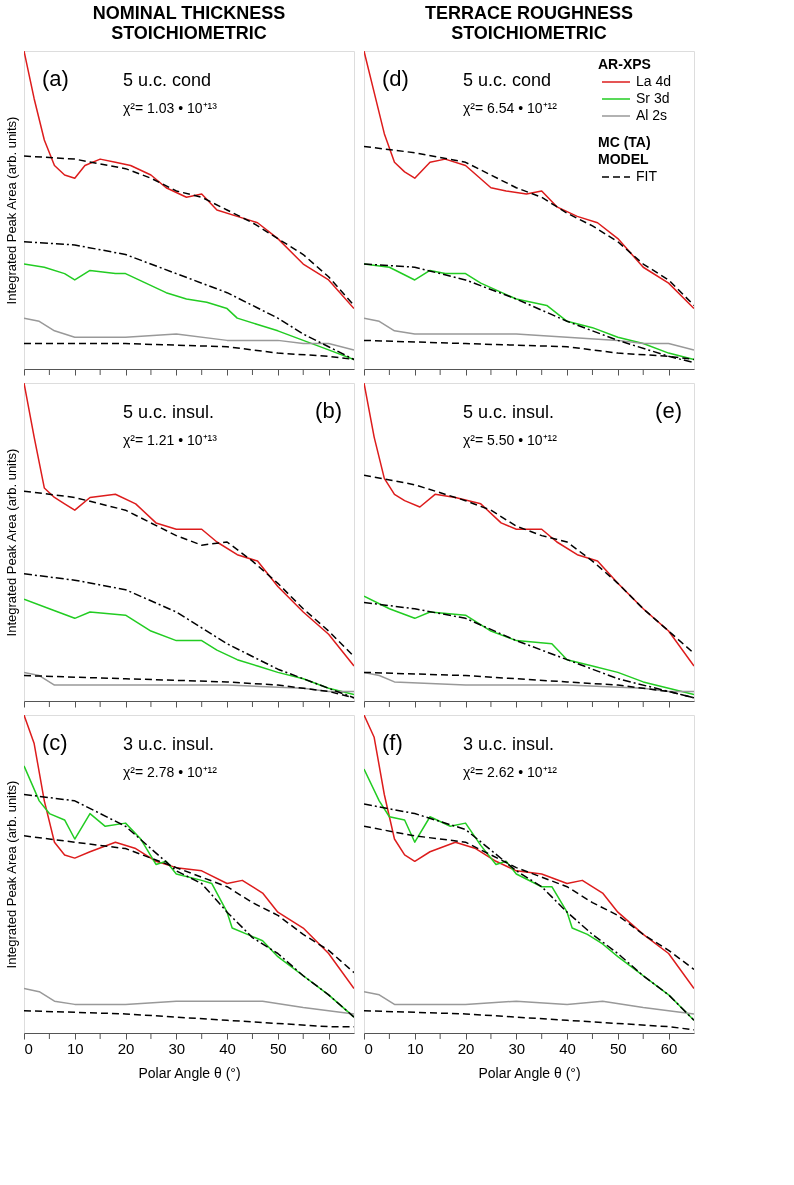 The image size is (794, 1185). What do you see at coordinates (652, 115) in the screenshot?
I see `legend-label: Al 2s` at bounding box center [652, 115].